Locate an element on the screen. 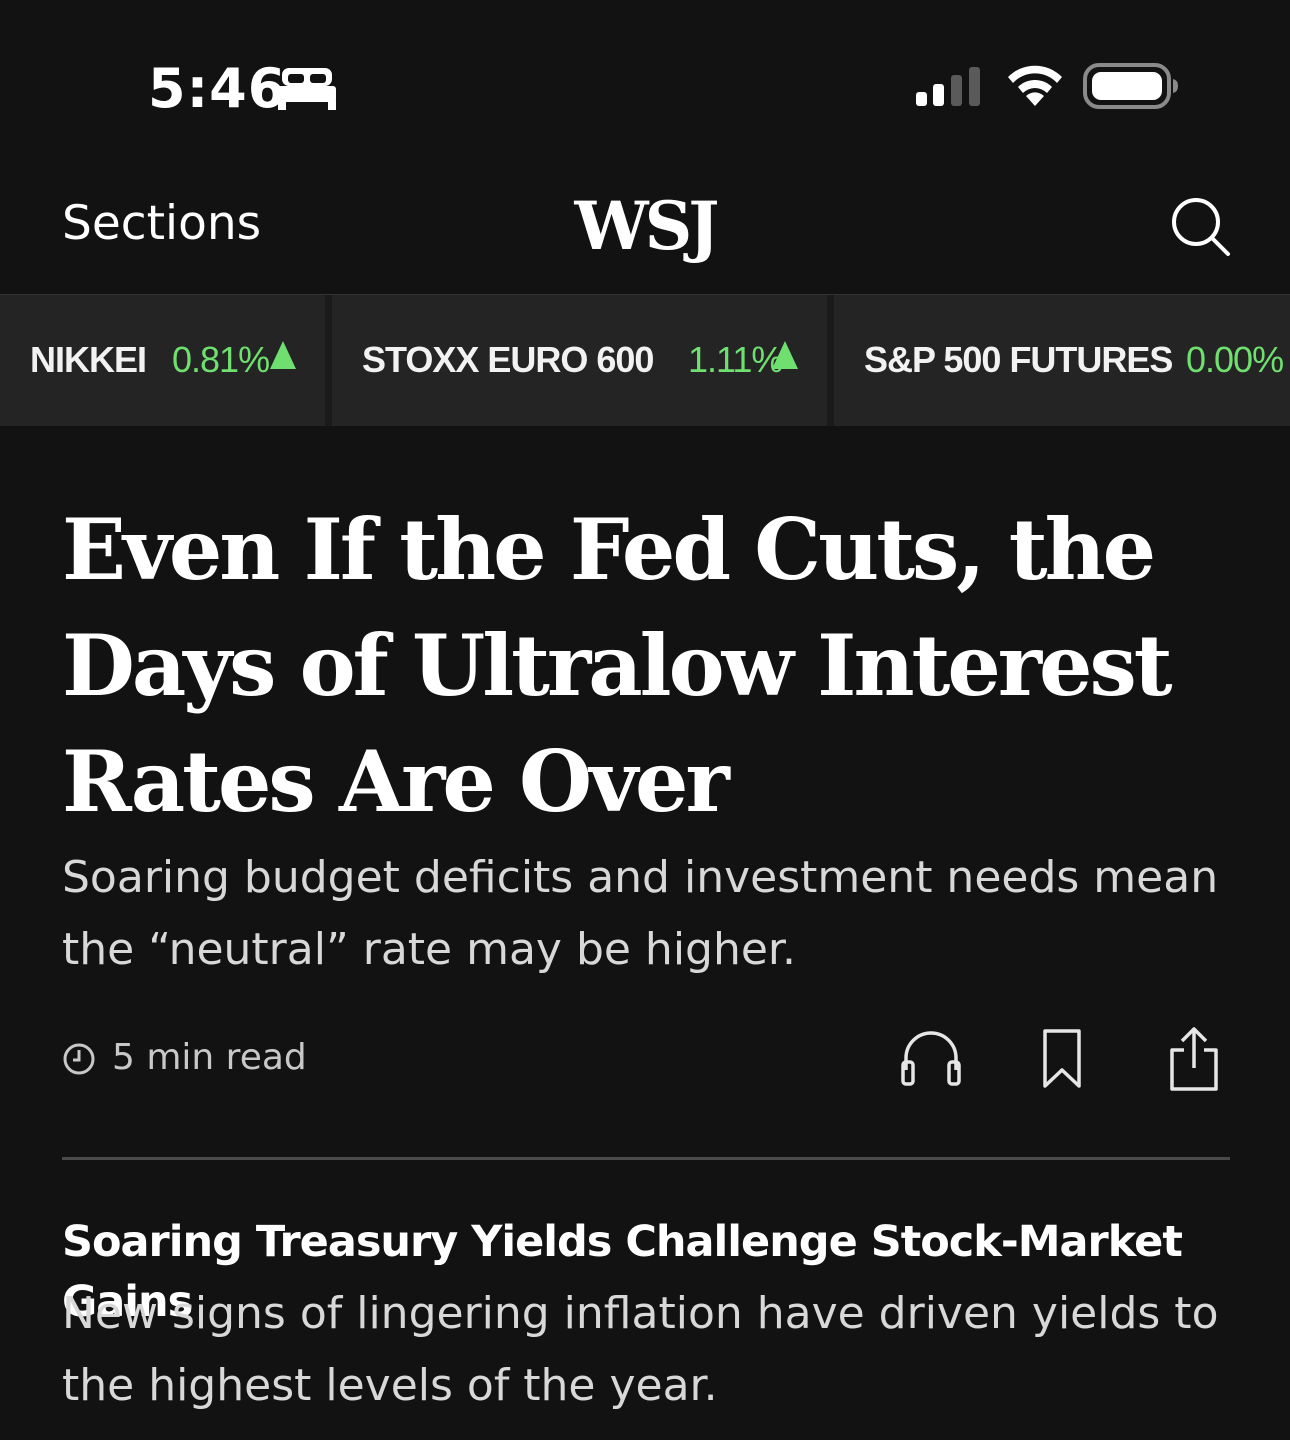 This screenshot has height=1440, width=1290. bed-icon is located at coordinates (307, 89).